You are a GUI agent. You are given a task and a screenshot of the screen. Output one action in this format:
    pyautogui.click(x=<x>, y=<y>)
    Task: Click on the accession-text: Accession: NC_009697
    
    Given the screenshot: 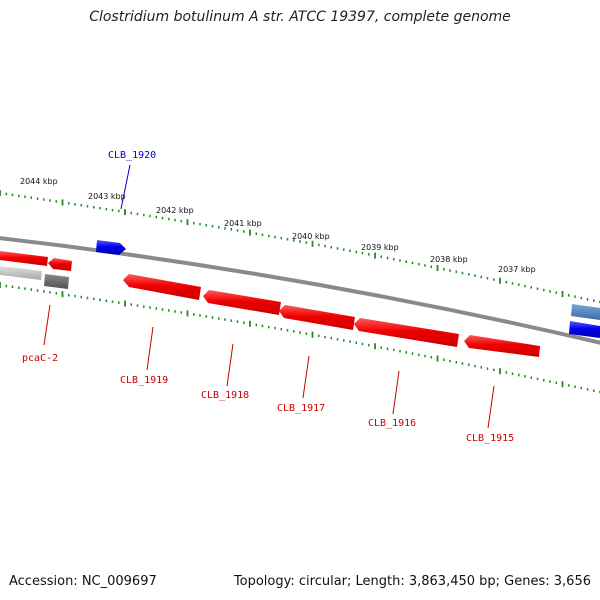 What is the action you would take?
    pyautogui.click(x=83, y=581)
    